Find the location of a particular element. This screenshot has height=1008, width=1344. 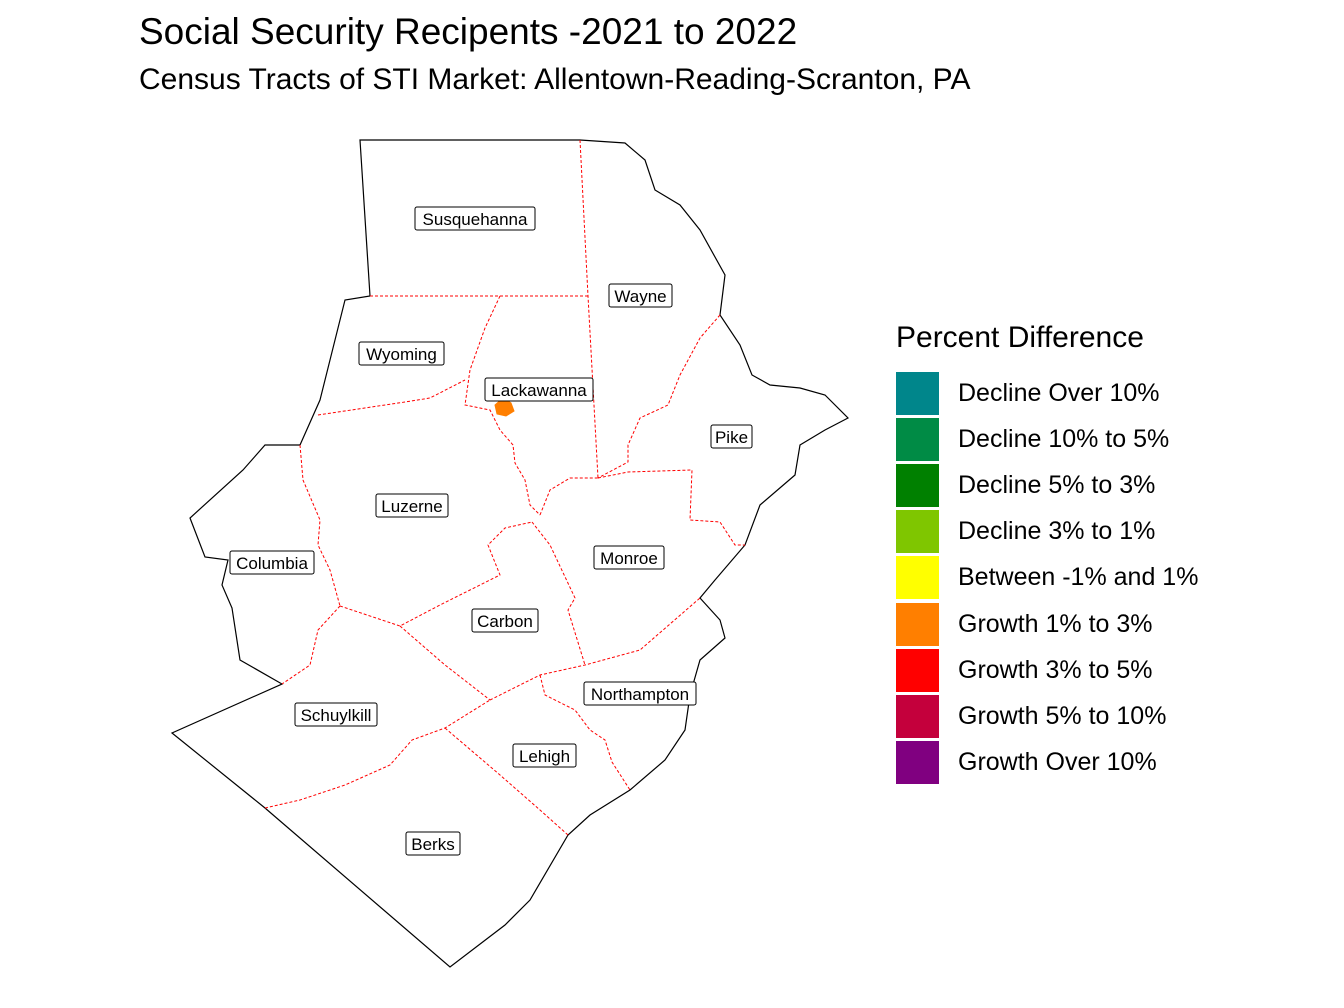

county-label-pike: Pike is located at coordinates (731, 436).